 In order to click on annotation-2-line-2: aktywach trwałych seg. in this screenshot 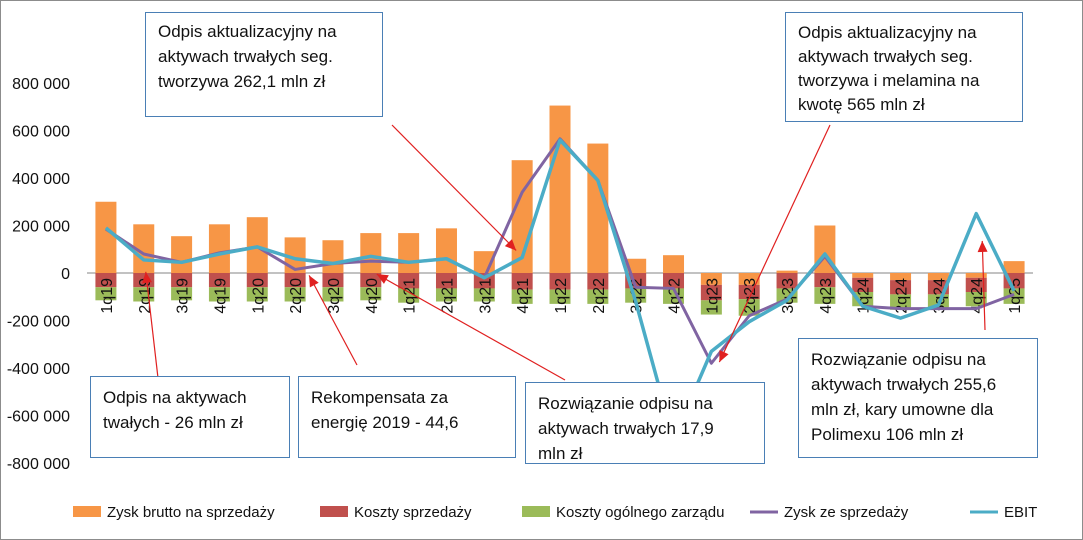, I will do `click(885, 56)`.